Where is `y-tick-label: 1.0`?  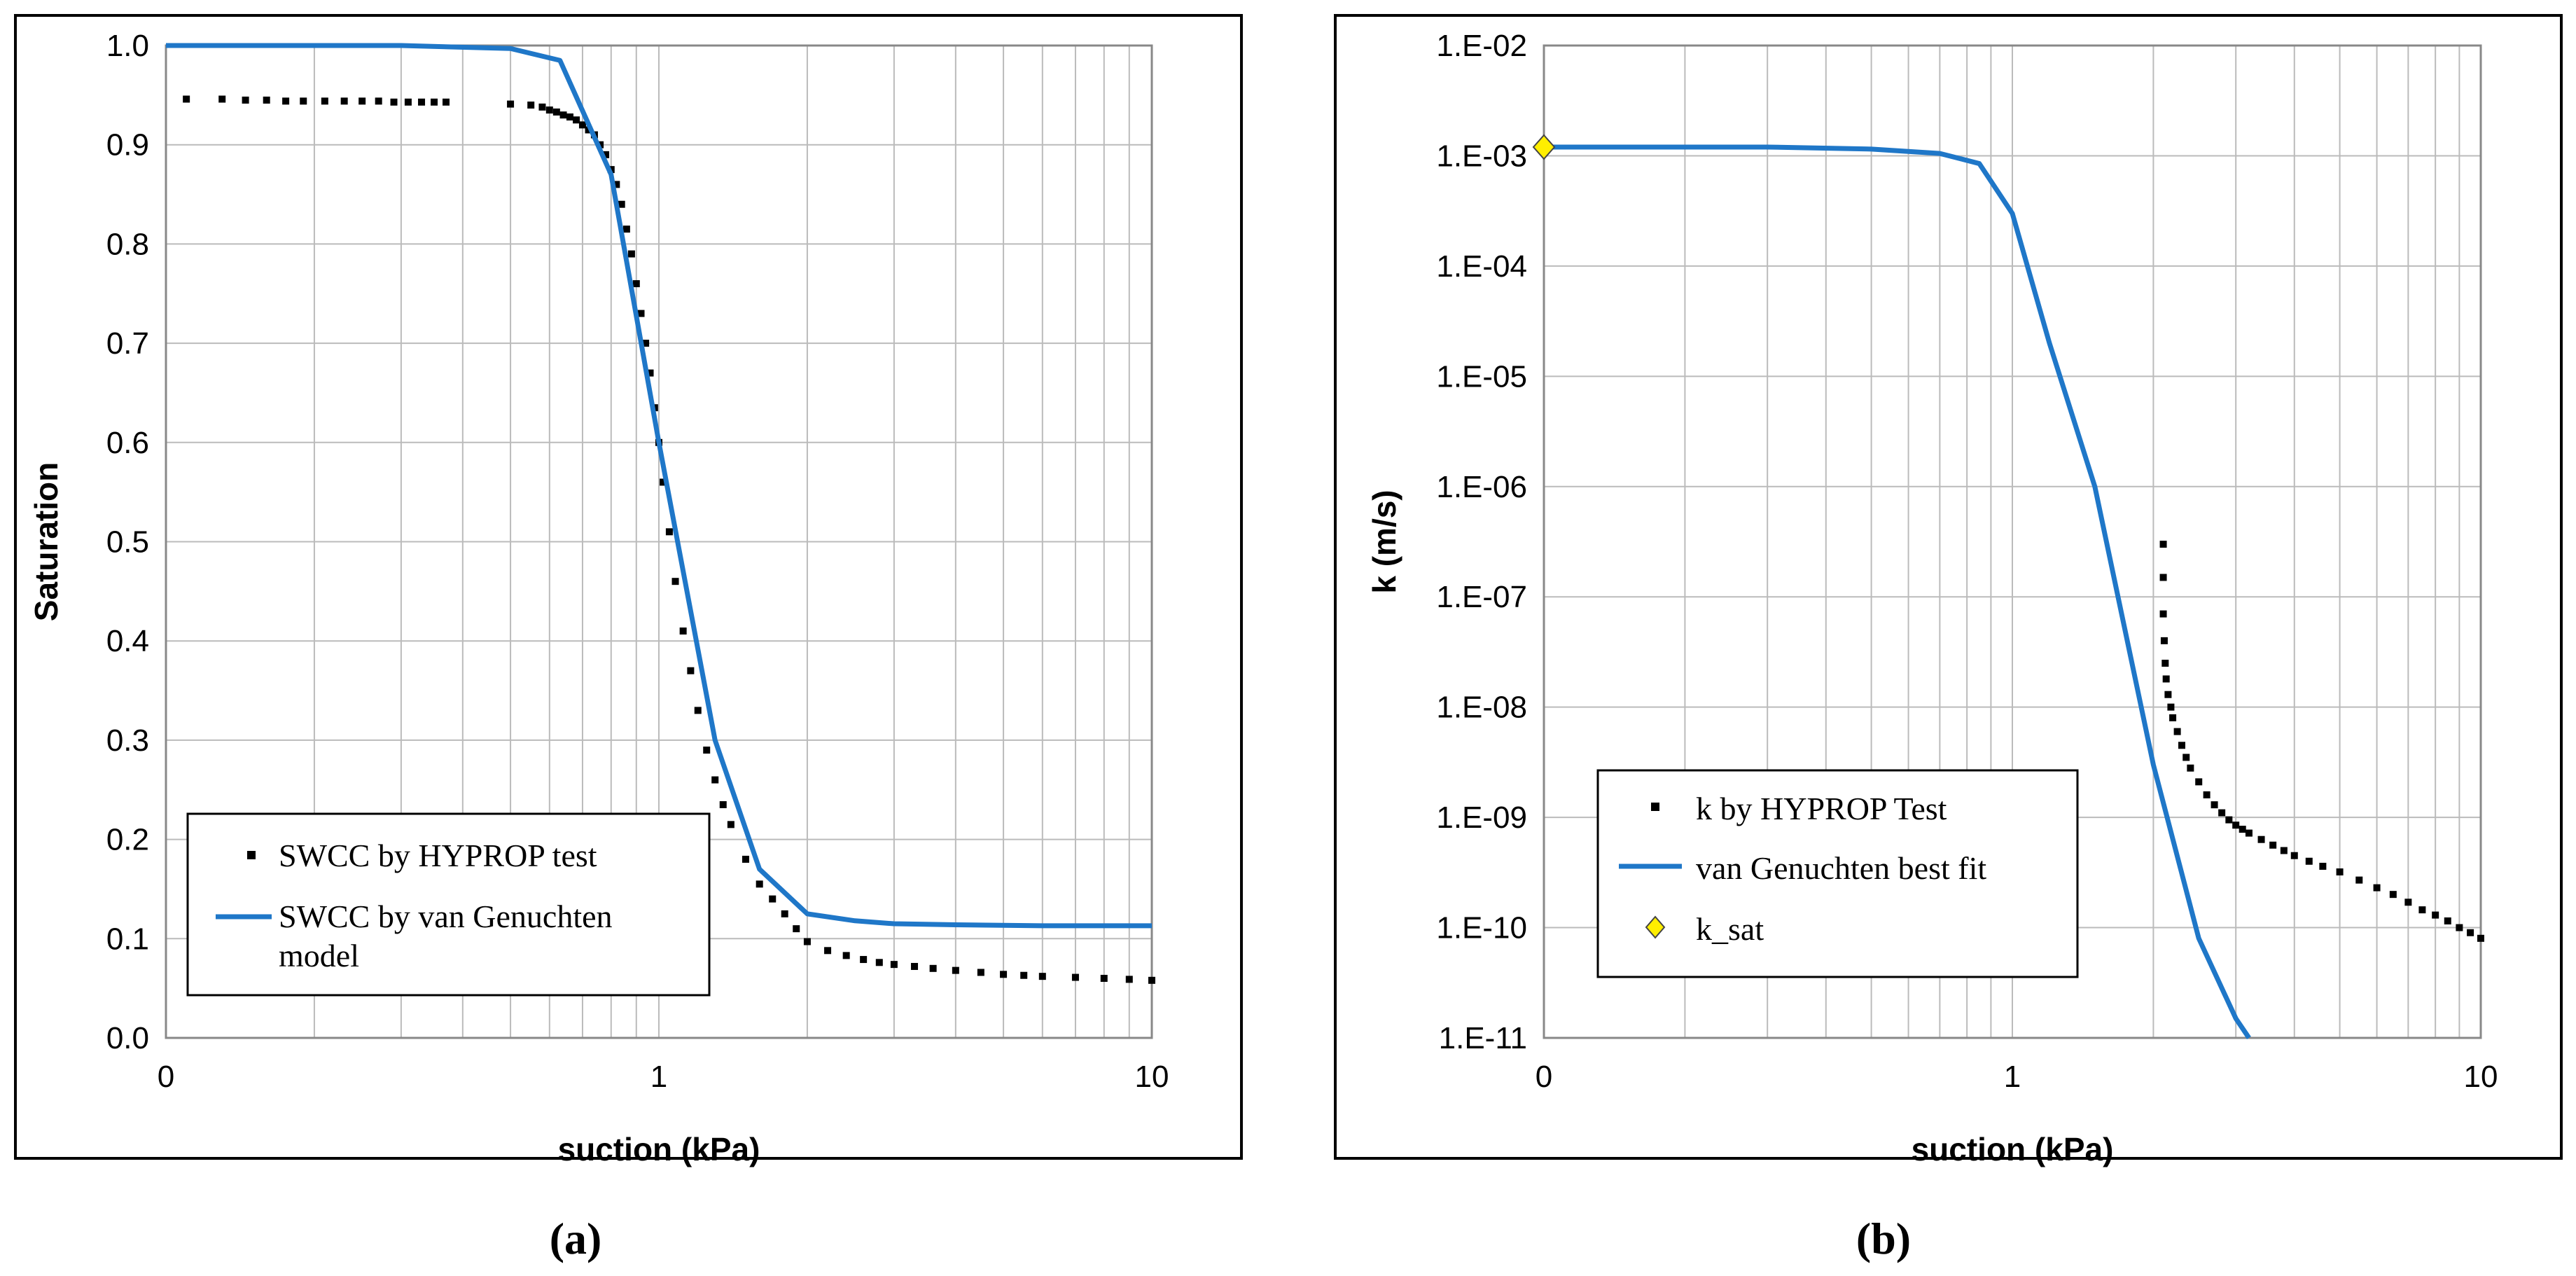 y-tick-label: 1.0 is located at coordinates (127, 46).